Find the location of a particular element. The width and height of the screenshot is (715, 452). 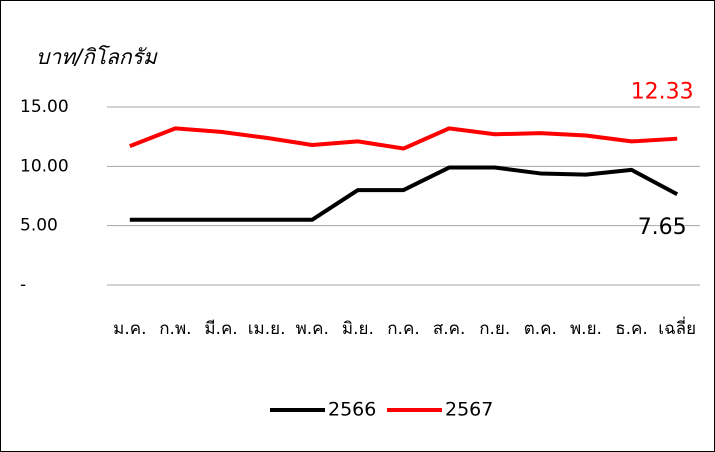

y-tick-label: 15.00 is located at coordinates (44, 107).